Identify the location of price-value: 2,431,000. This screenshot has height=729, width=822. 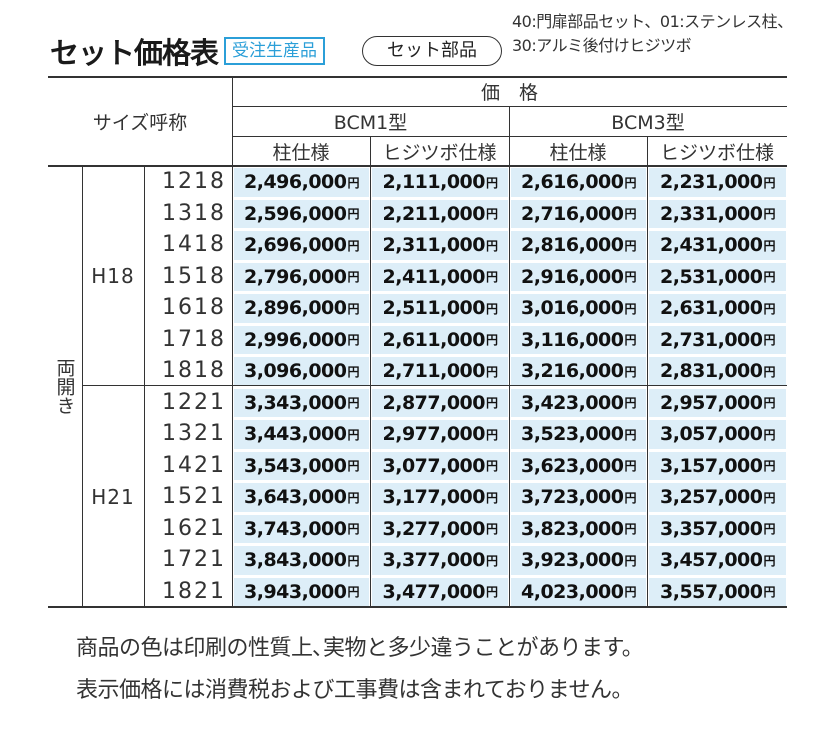
(711, 245).